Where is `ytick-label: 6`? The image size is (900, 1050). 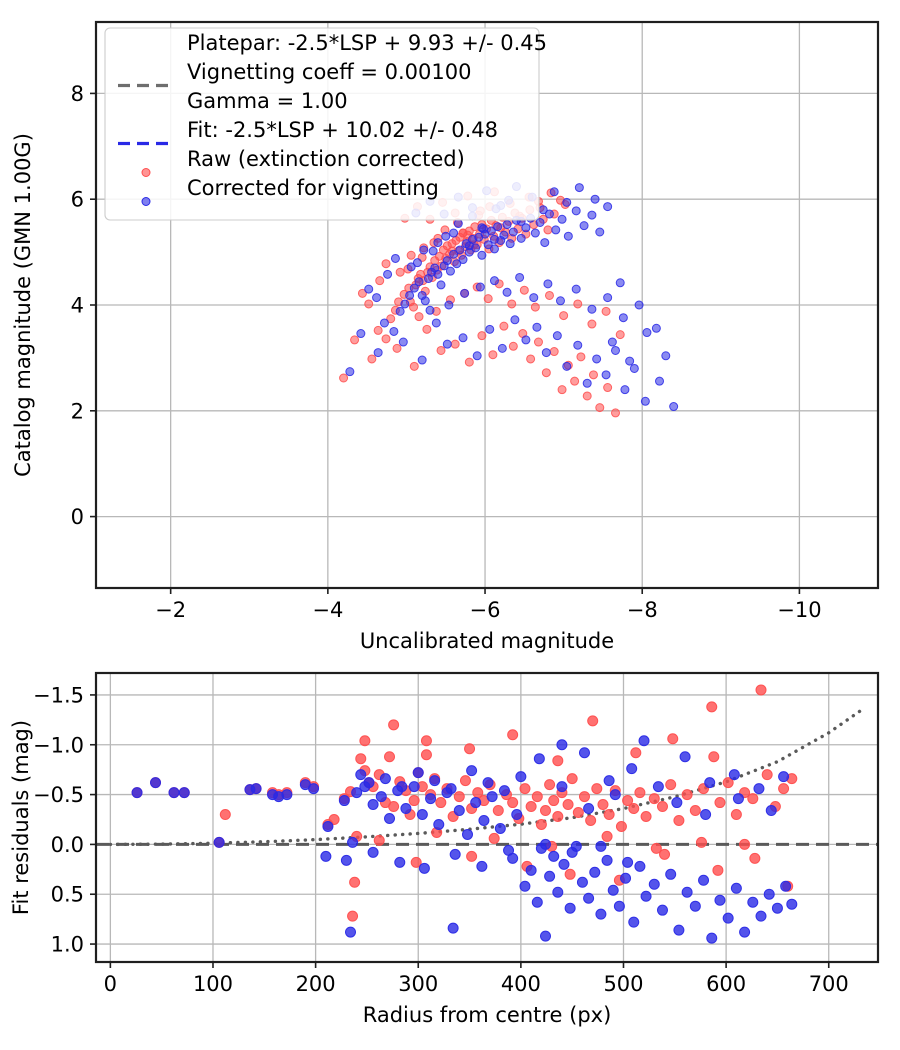
ytick-label: 6 is located at coordinates (77, 200).